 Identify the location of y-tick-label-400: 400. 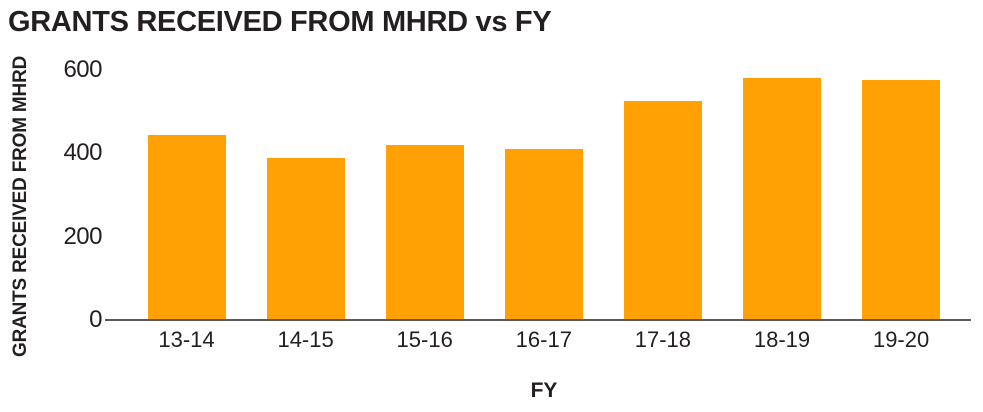
(82, 153).